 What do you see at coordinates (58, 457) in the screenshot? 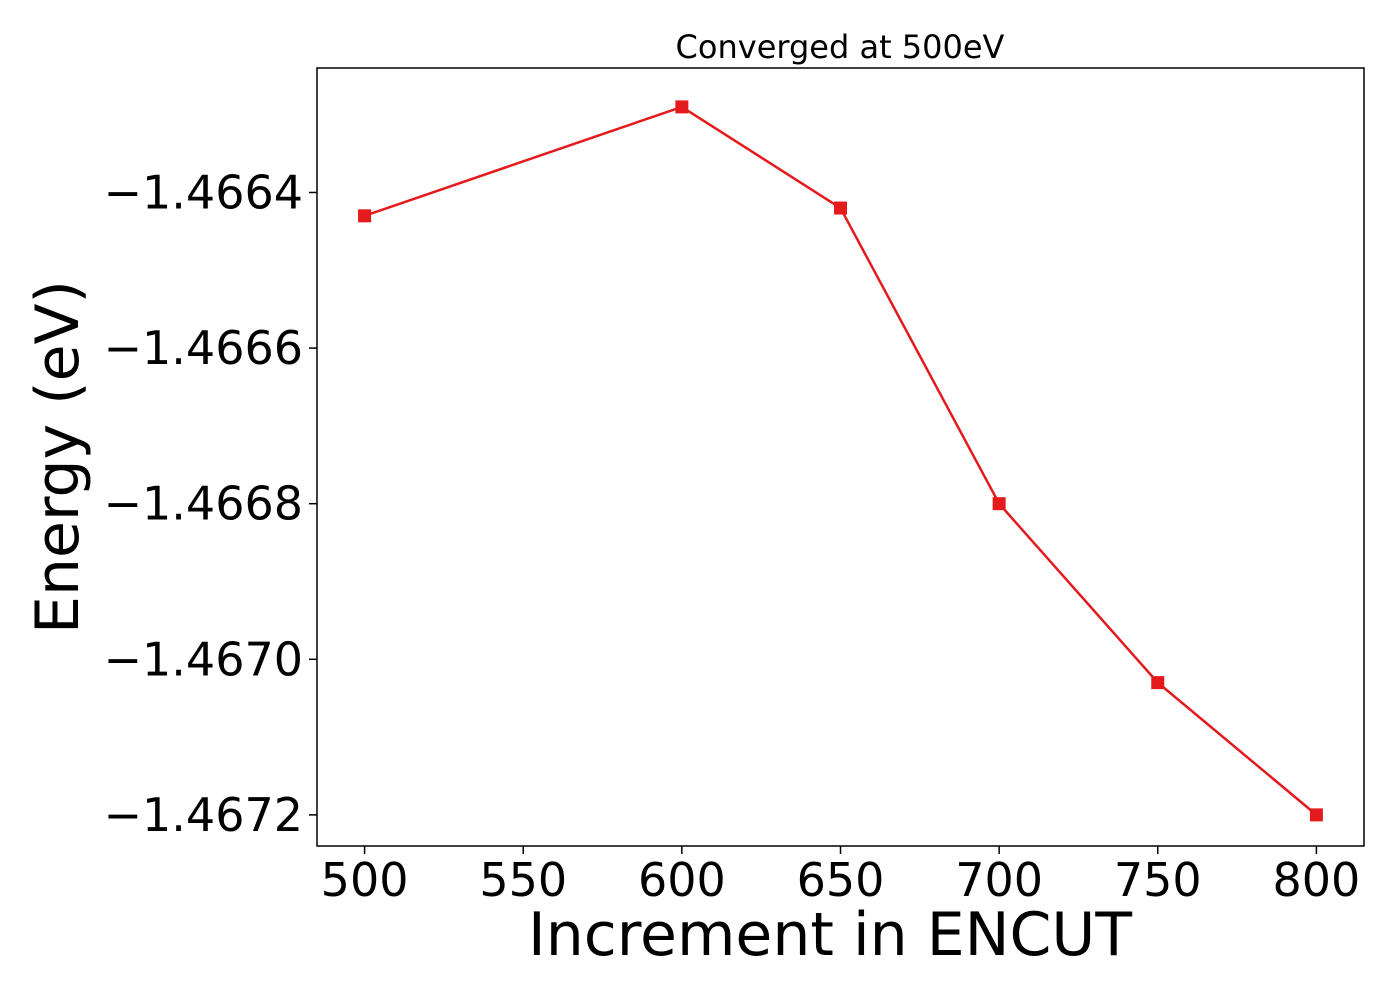
I see `y-axis-label: Energy (eV)` at bounding box center [58, 457].